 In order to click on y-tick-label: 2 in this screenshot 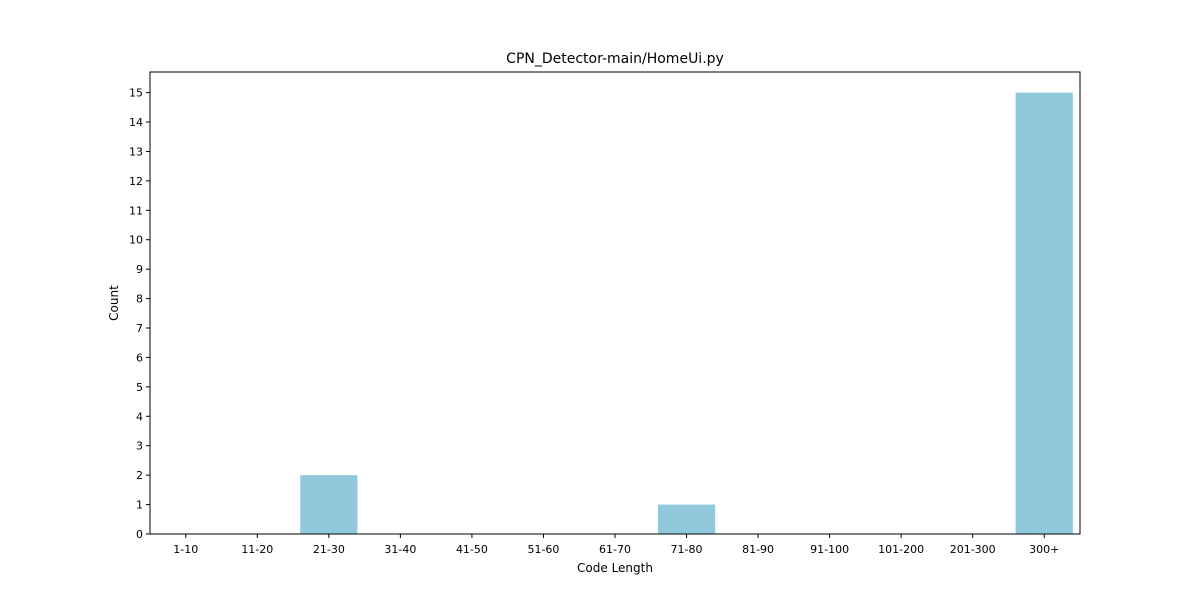, I will do `click(139, 475)`.